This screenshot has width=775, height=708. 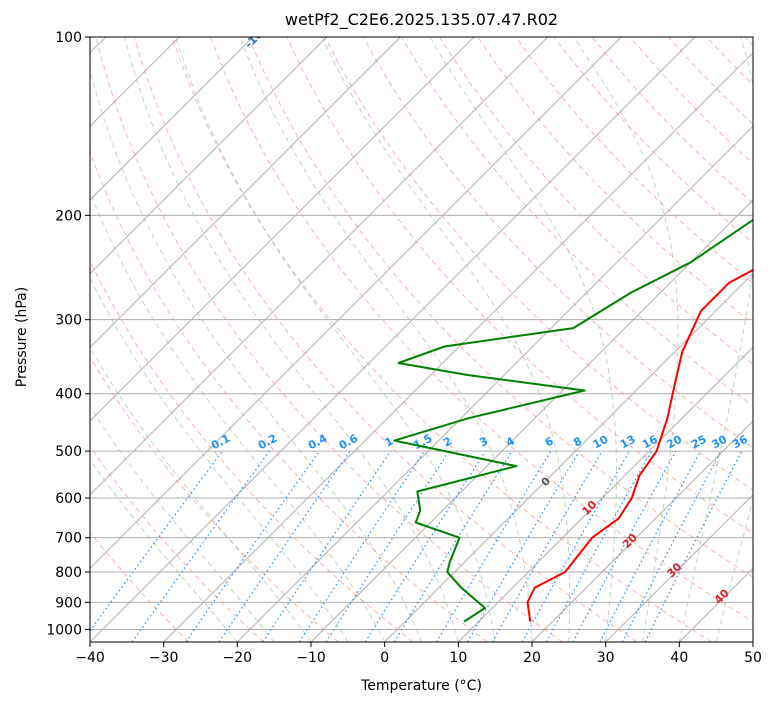 What do you see at coordinates (421, 19) in the screenshot?
I see `chart-title: wetPf2_C2E6.2025.135.07.47.R02` at bounding box center [421, 19].